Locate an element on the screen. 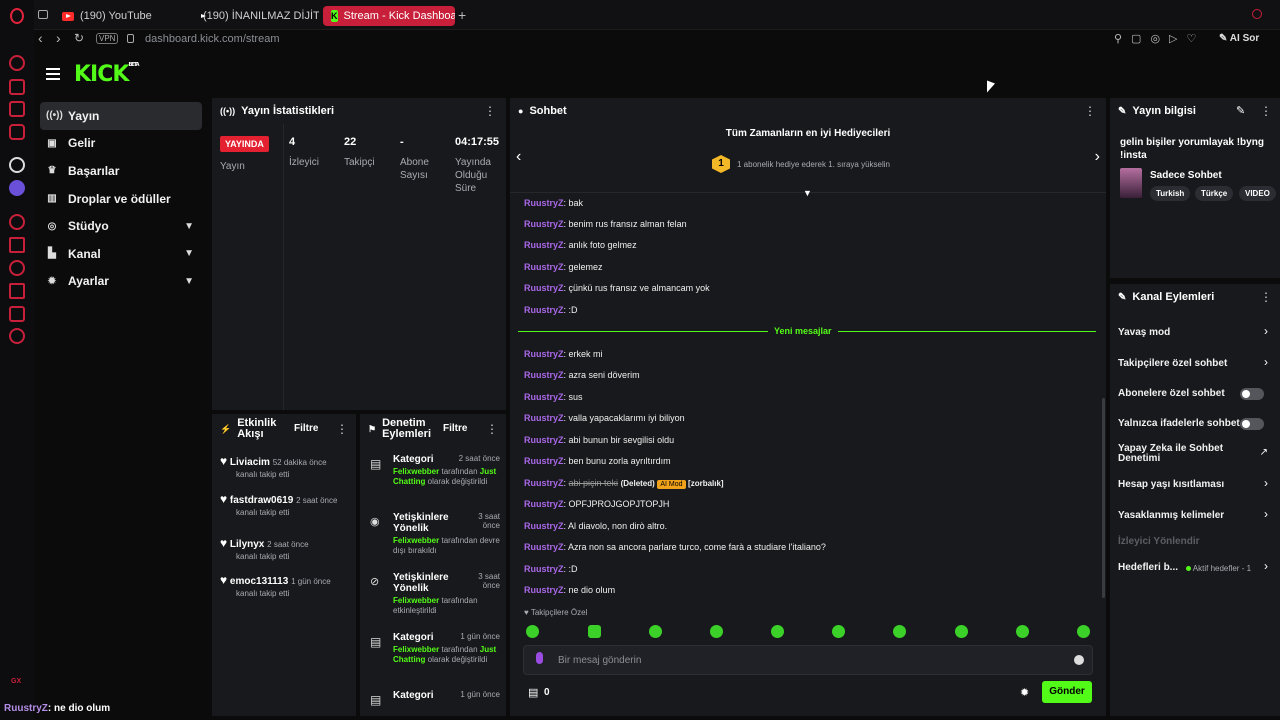 The height and width of the screenshot is (720, 1280). instagram-icon is located at coordinates (17, 132).